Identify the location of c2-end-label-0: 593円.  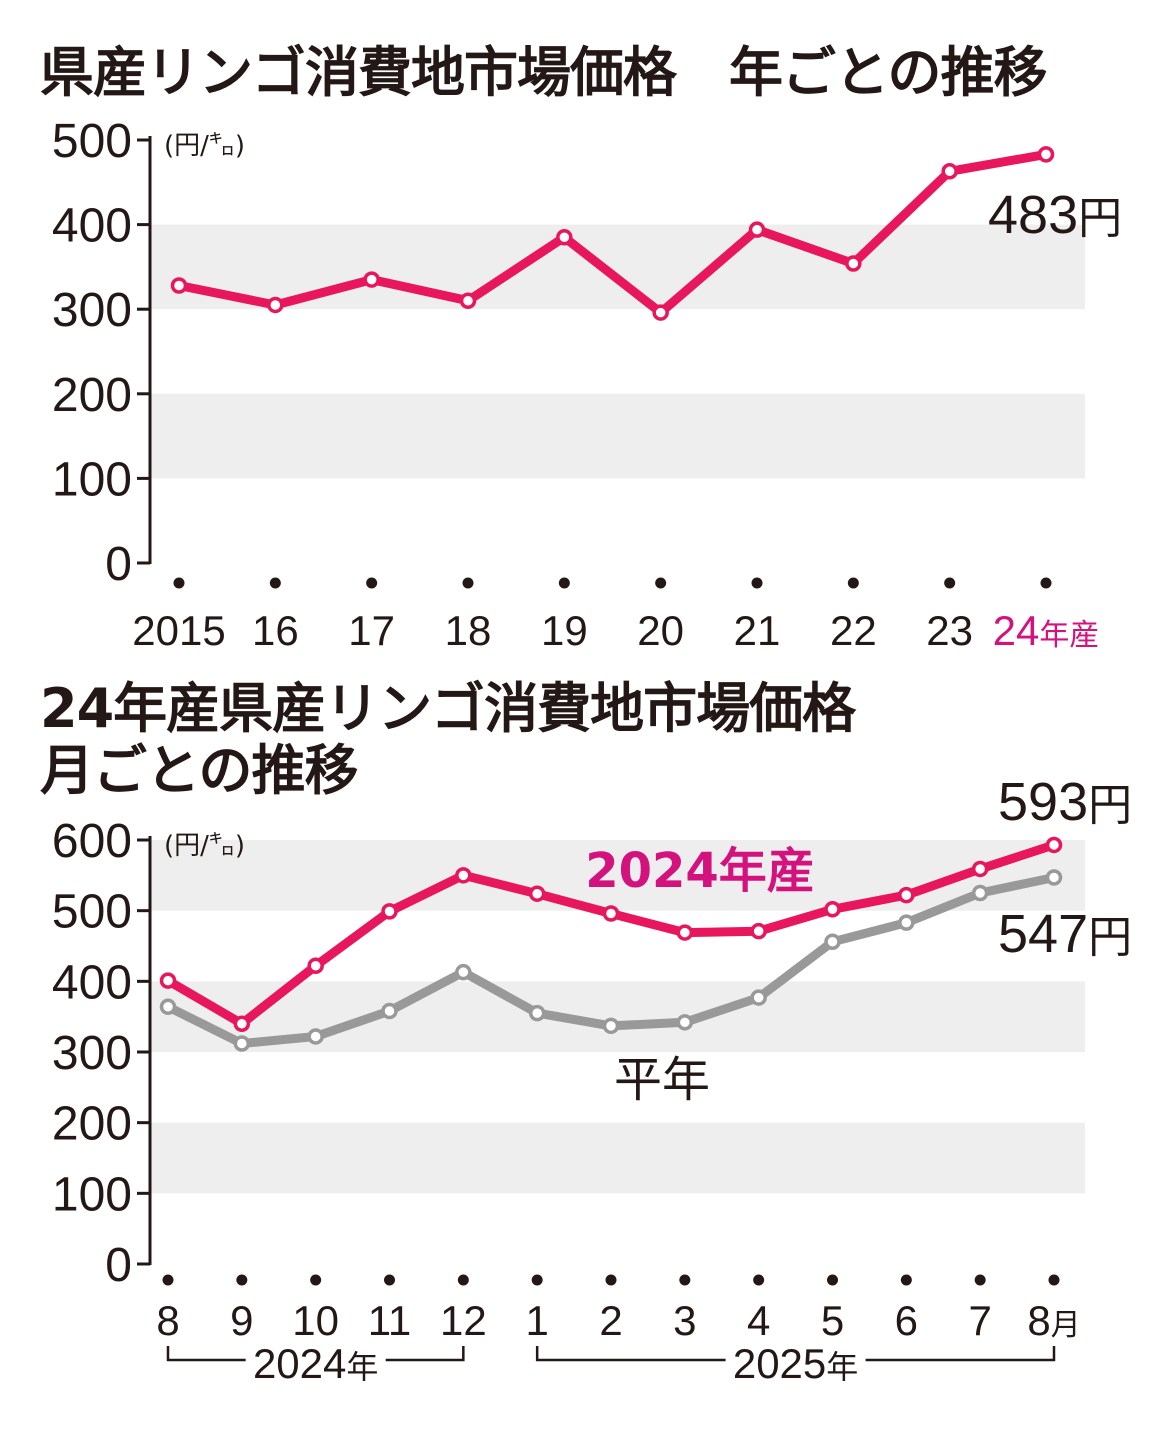
(1065, 802).